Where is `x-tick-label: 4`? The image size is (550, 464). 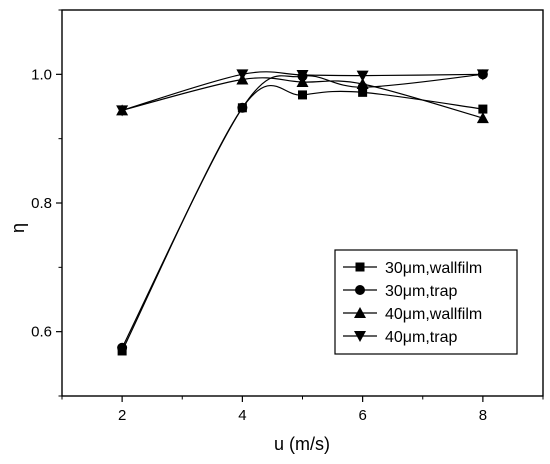
x-tick-label: 4 is located at coordinates (242, 415).